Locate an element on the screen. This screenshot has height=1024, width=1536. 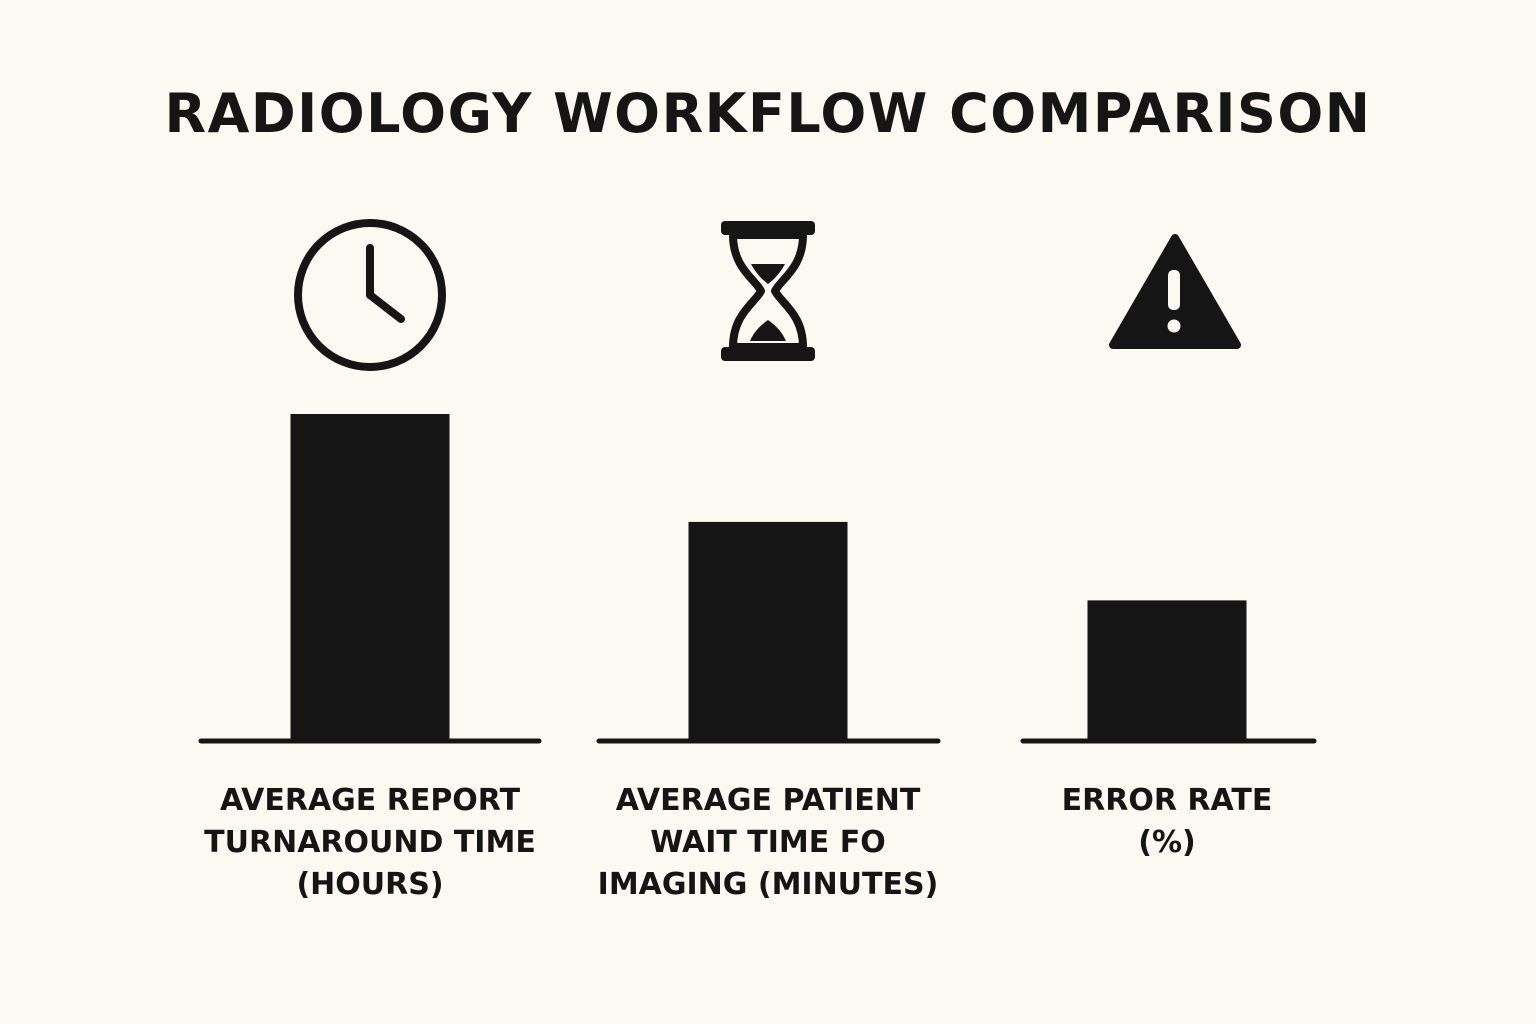
warning-icon is located at coordinates (1175, 291).